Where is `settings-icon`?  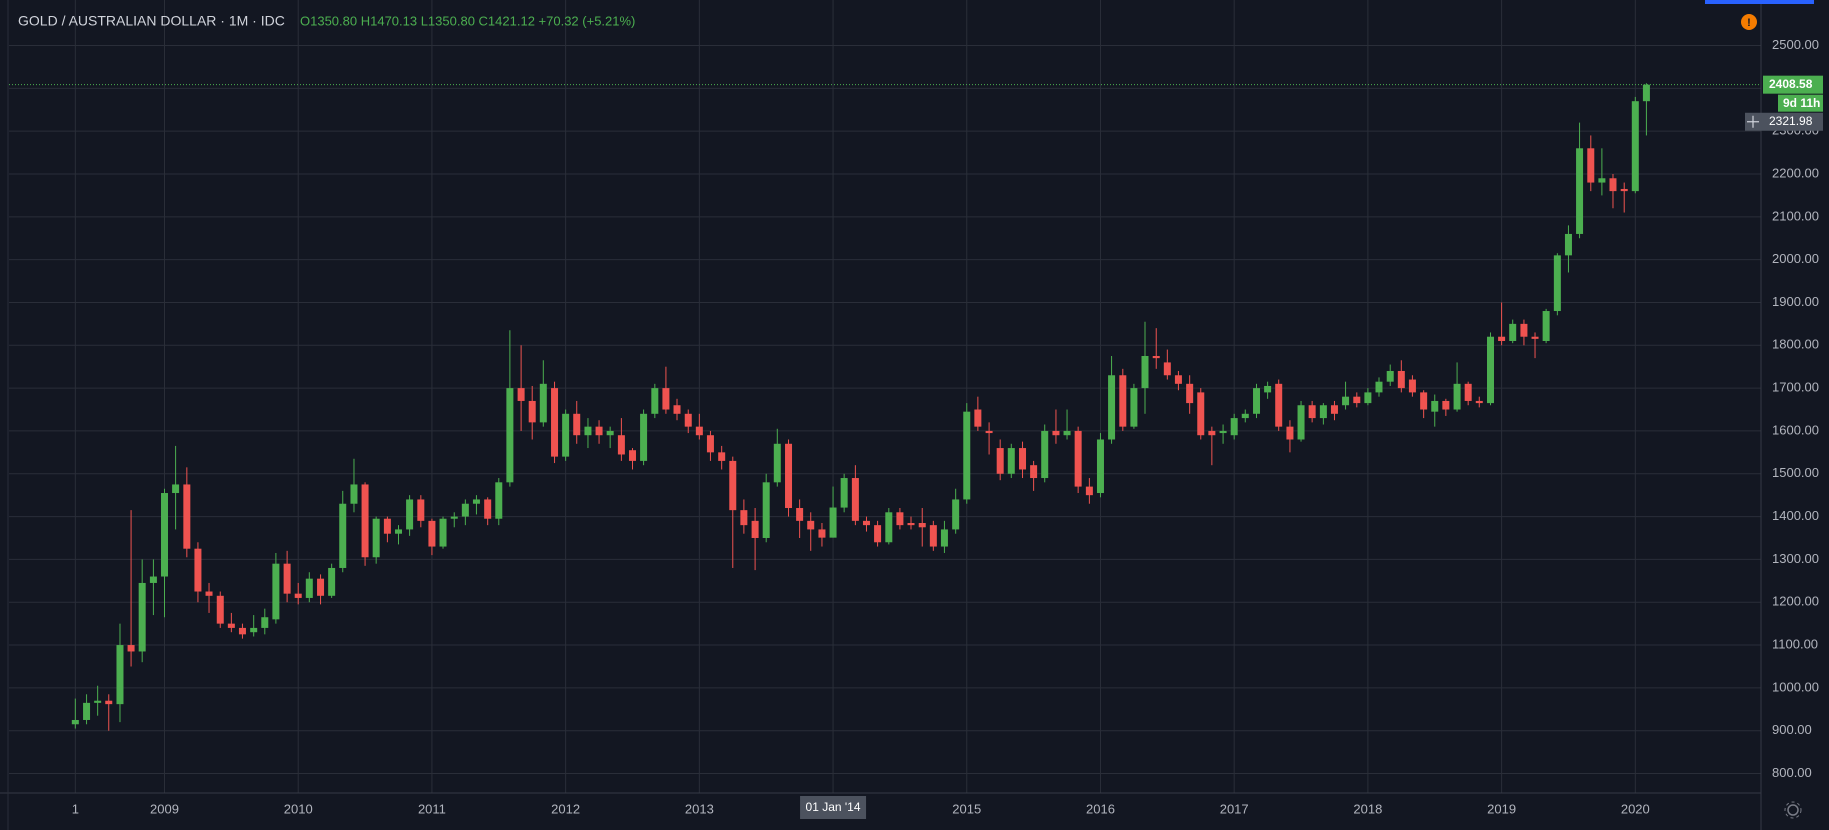 settings-icon is located at coordinates (1793, 810).